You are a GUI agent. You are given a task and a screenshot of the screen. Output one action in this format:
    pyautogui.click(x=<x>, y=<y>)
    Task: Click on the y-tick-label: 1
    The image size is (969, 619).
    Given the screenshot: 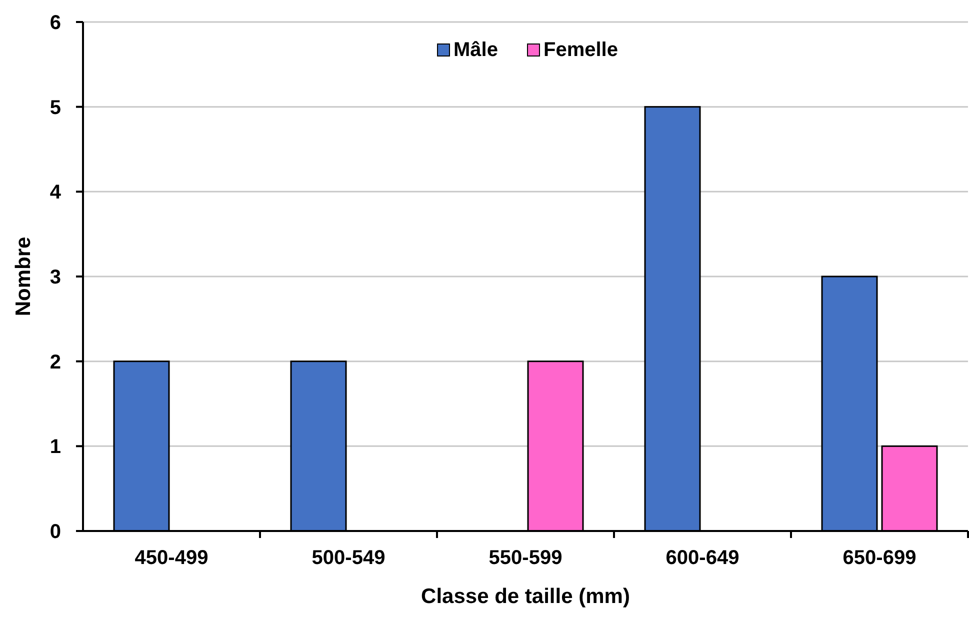 What is the action you would take?
    pyautogui.click(x=55, y=447)
    